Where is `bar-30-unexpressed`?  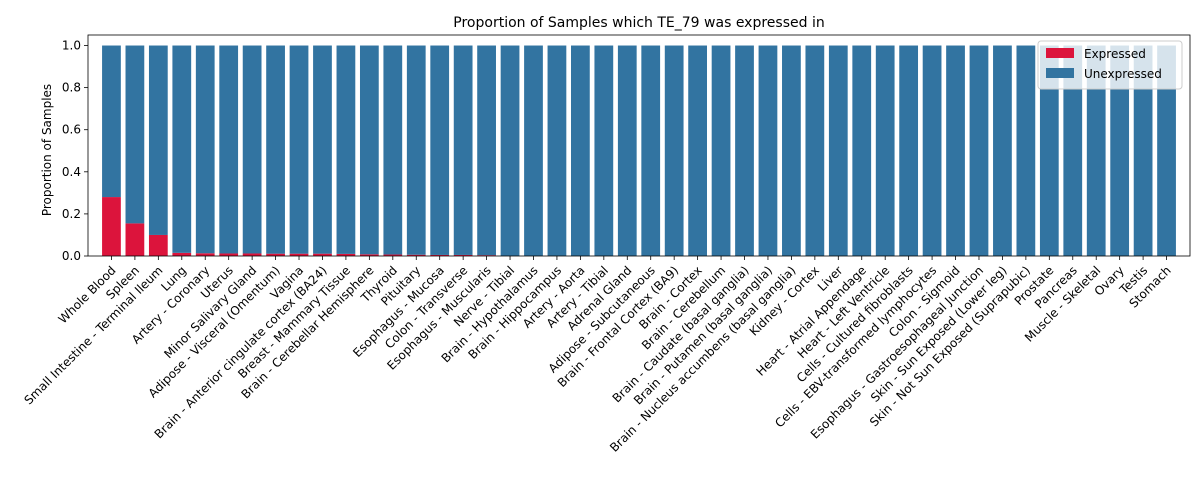
bar-30-unexpressed is located at coordinates (815, 151).